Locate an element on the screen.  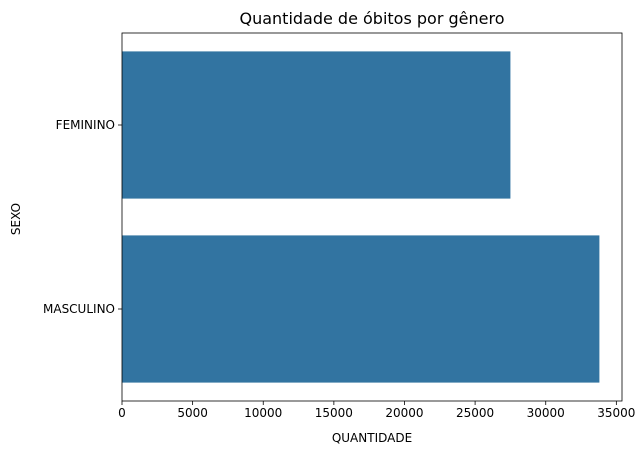
y-tick-label: FEMININO is located at coordinates (85, 125).